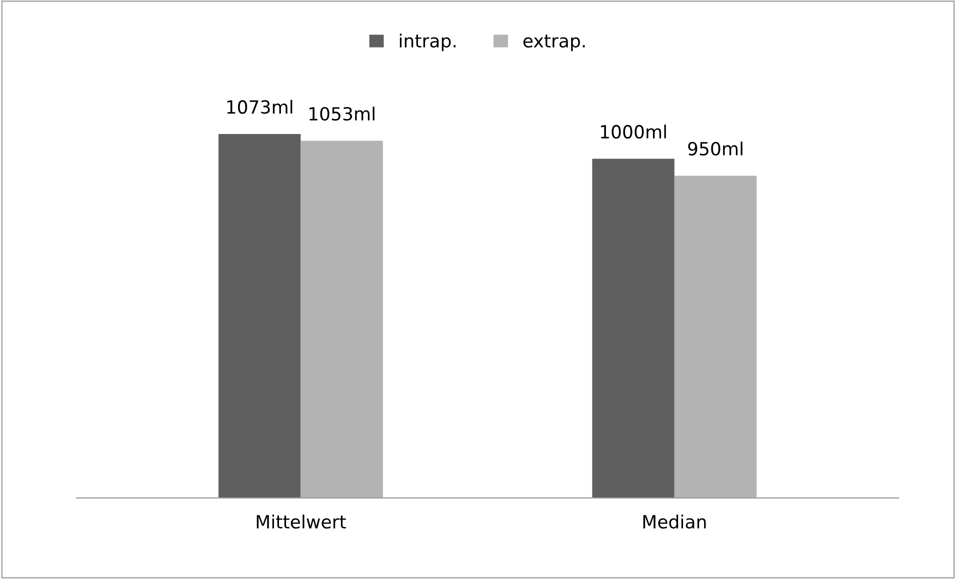 This screenshot has height=579, width=956. Describe the element at coordinates (633, 131) in the screenshot. I see `data-label: 1000ml` at that location.